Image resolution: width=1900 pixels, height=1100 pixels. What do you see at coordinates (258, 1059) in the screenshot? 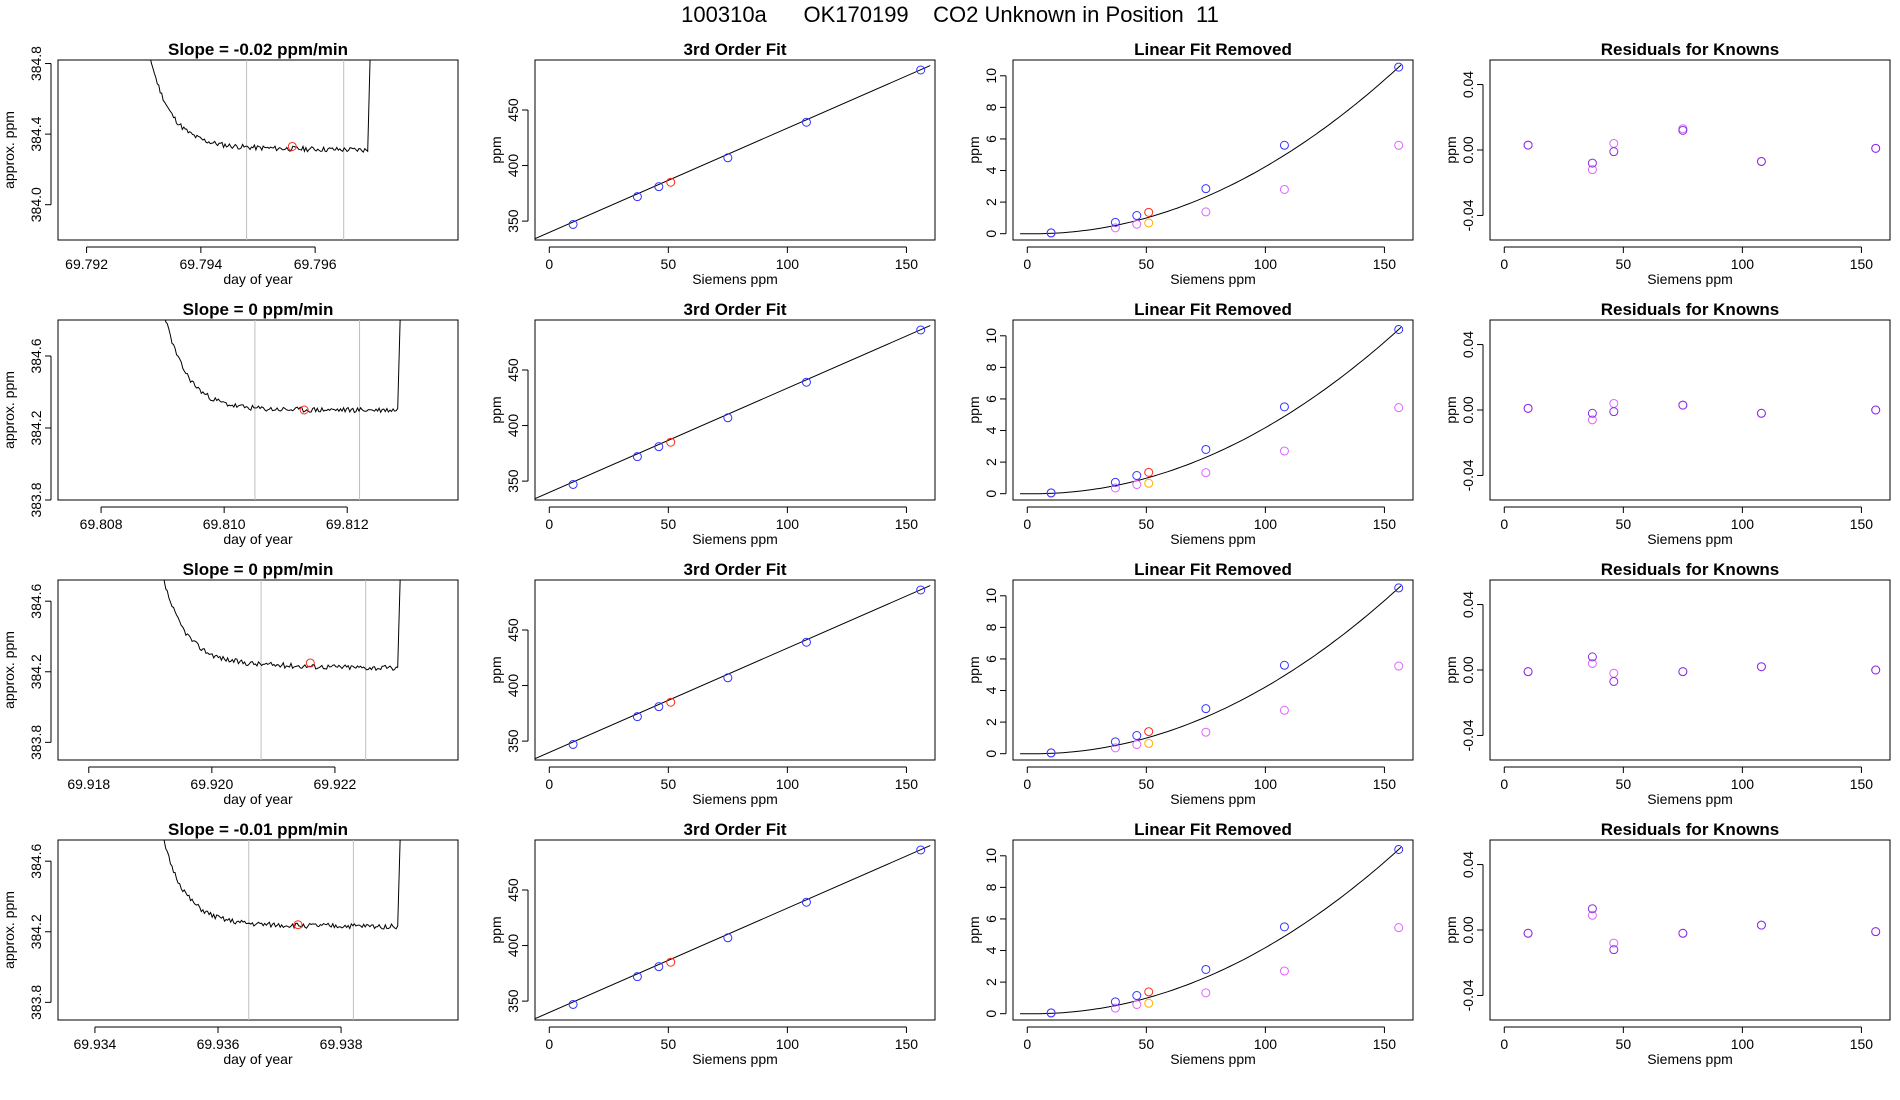
I see `x-axis-label: day of year` at bounding box center [258, 1059].